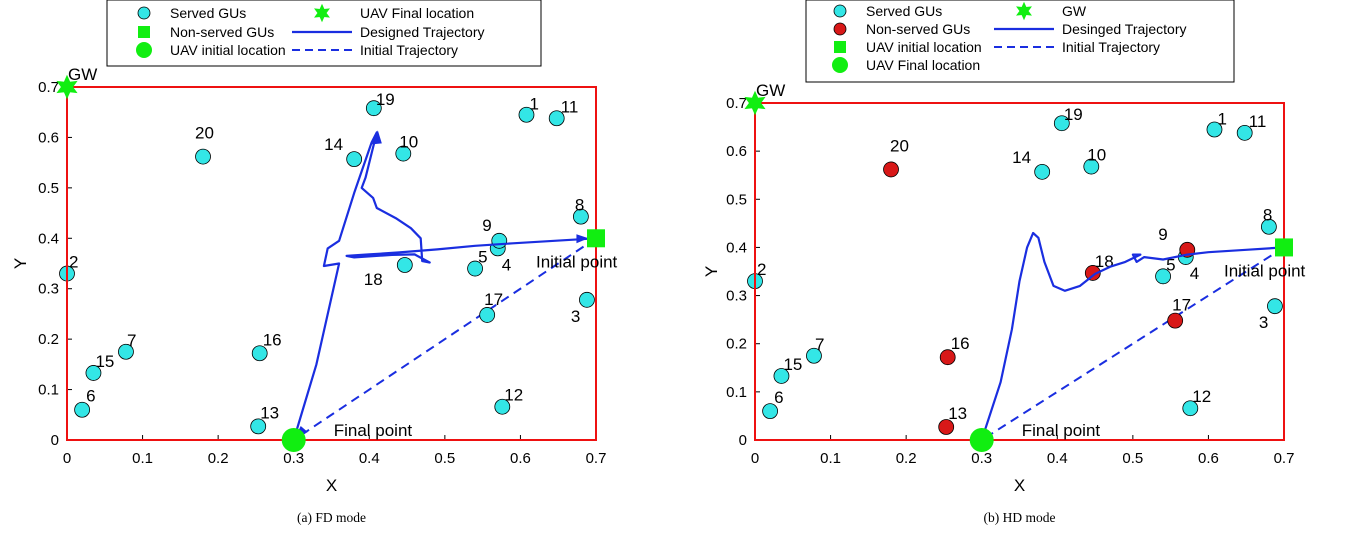 This screenshot has width=1361, height=537. Describe the element at coordinates (144, 50) in the screenshot. I see `legend-final-marker` at that location.